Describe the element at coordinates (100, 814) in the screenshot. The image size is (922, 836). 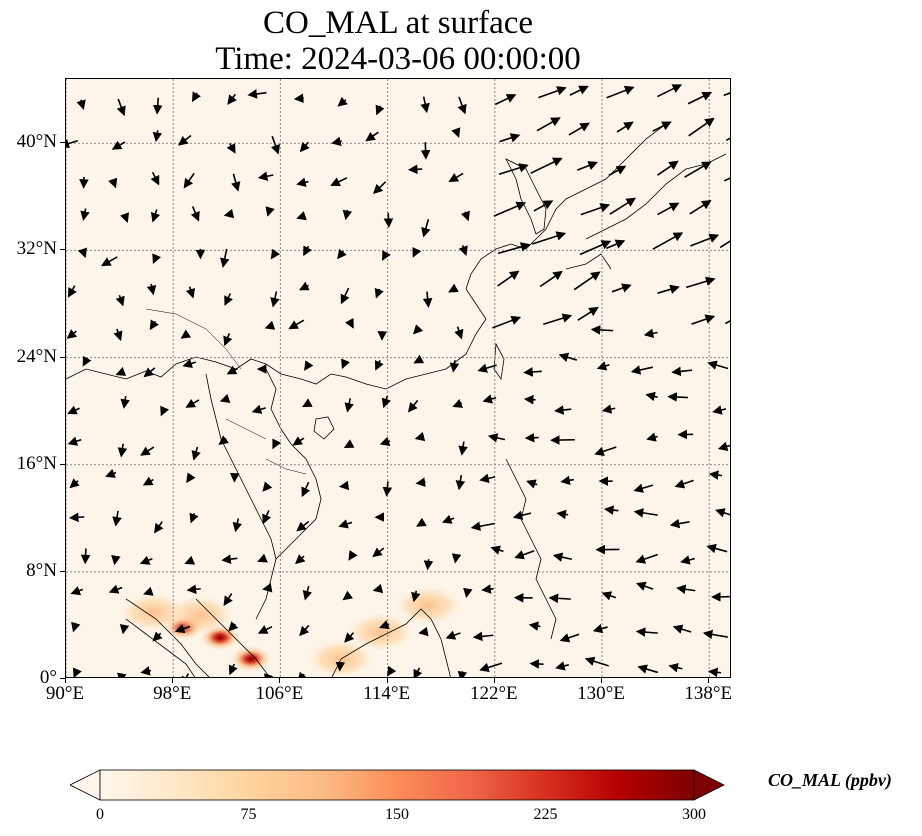
I see `colorbar-tick-label: 0` at that location.